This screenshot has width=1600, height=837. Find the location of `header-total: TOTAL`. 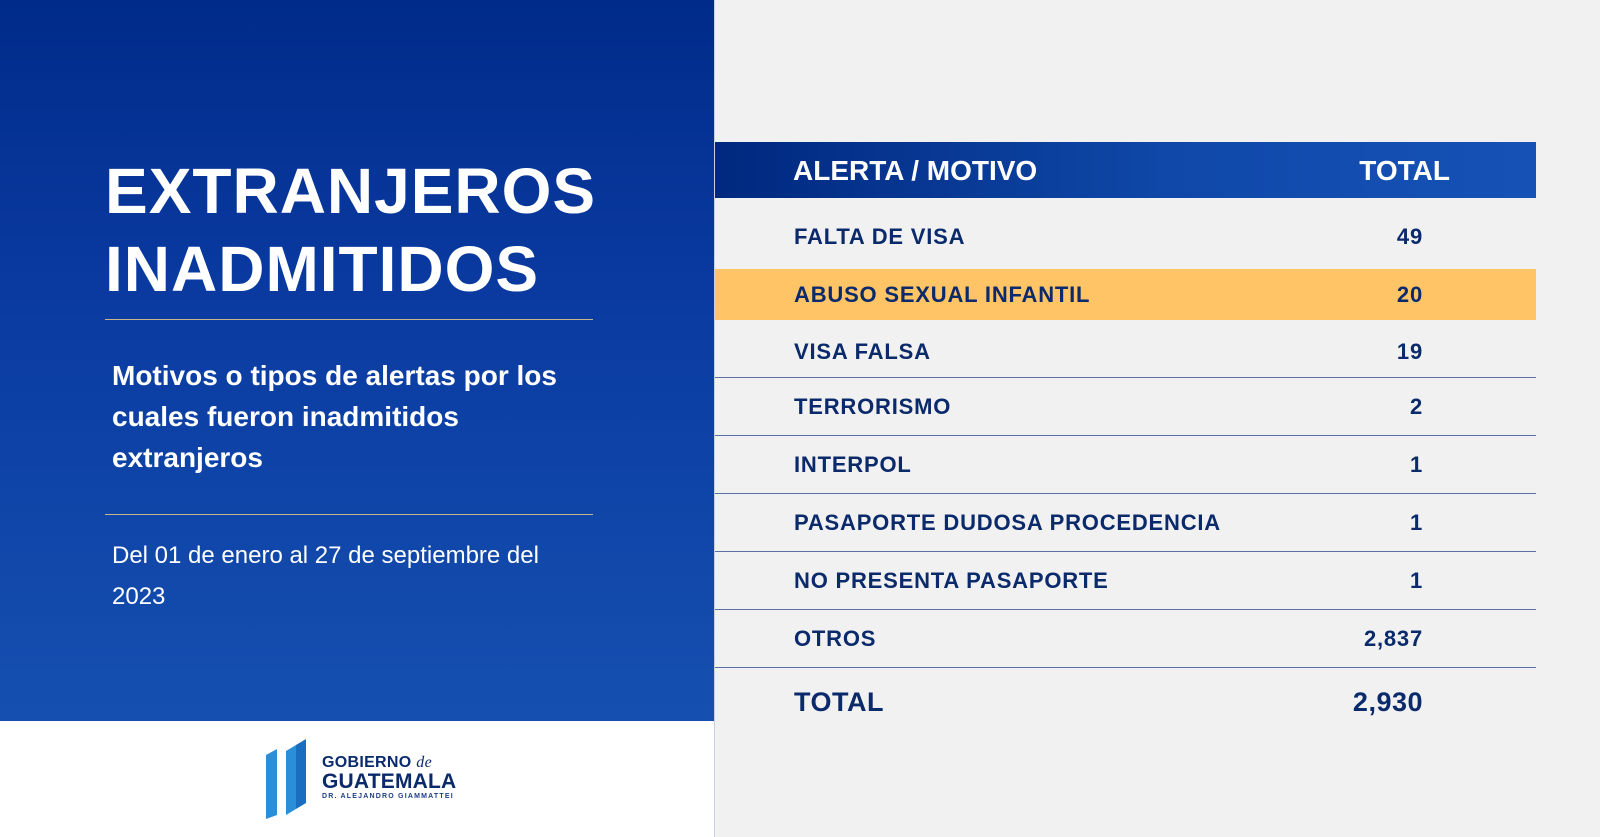

header-total: TOTAL is located at coordinates (1404, 170).